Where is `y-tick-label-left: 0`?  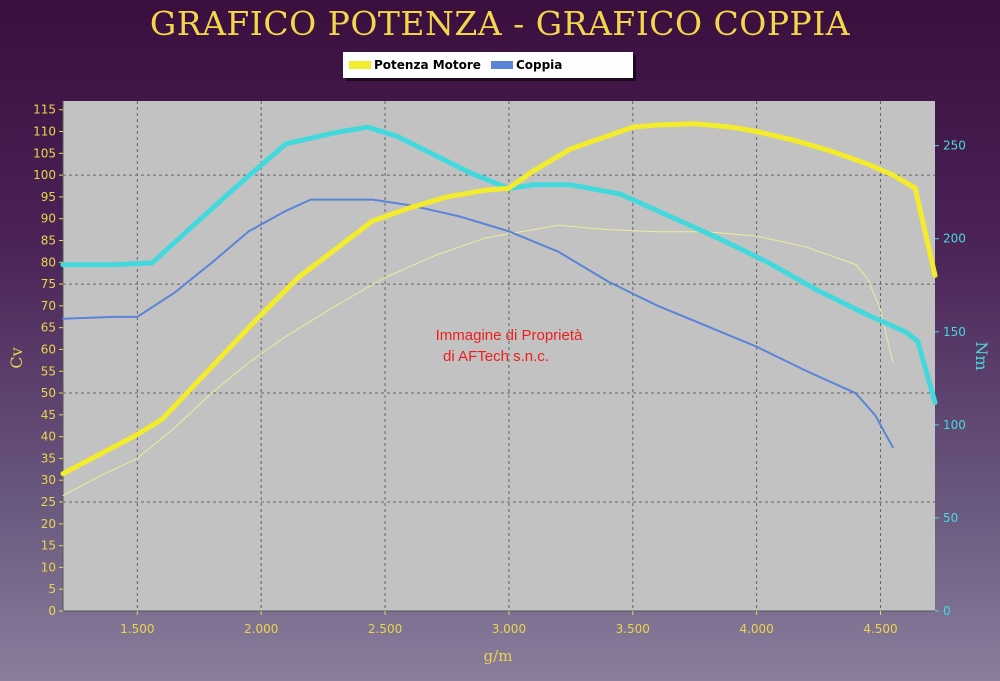 y-tick-label-left: 0 is located at coordinates (52, 611).